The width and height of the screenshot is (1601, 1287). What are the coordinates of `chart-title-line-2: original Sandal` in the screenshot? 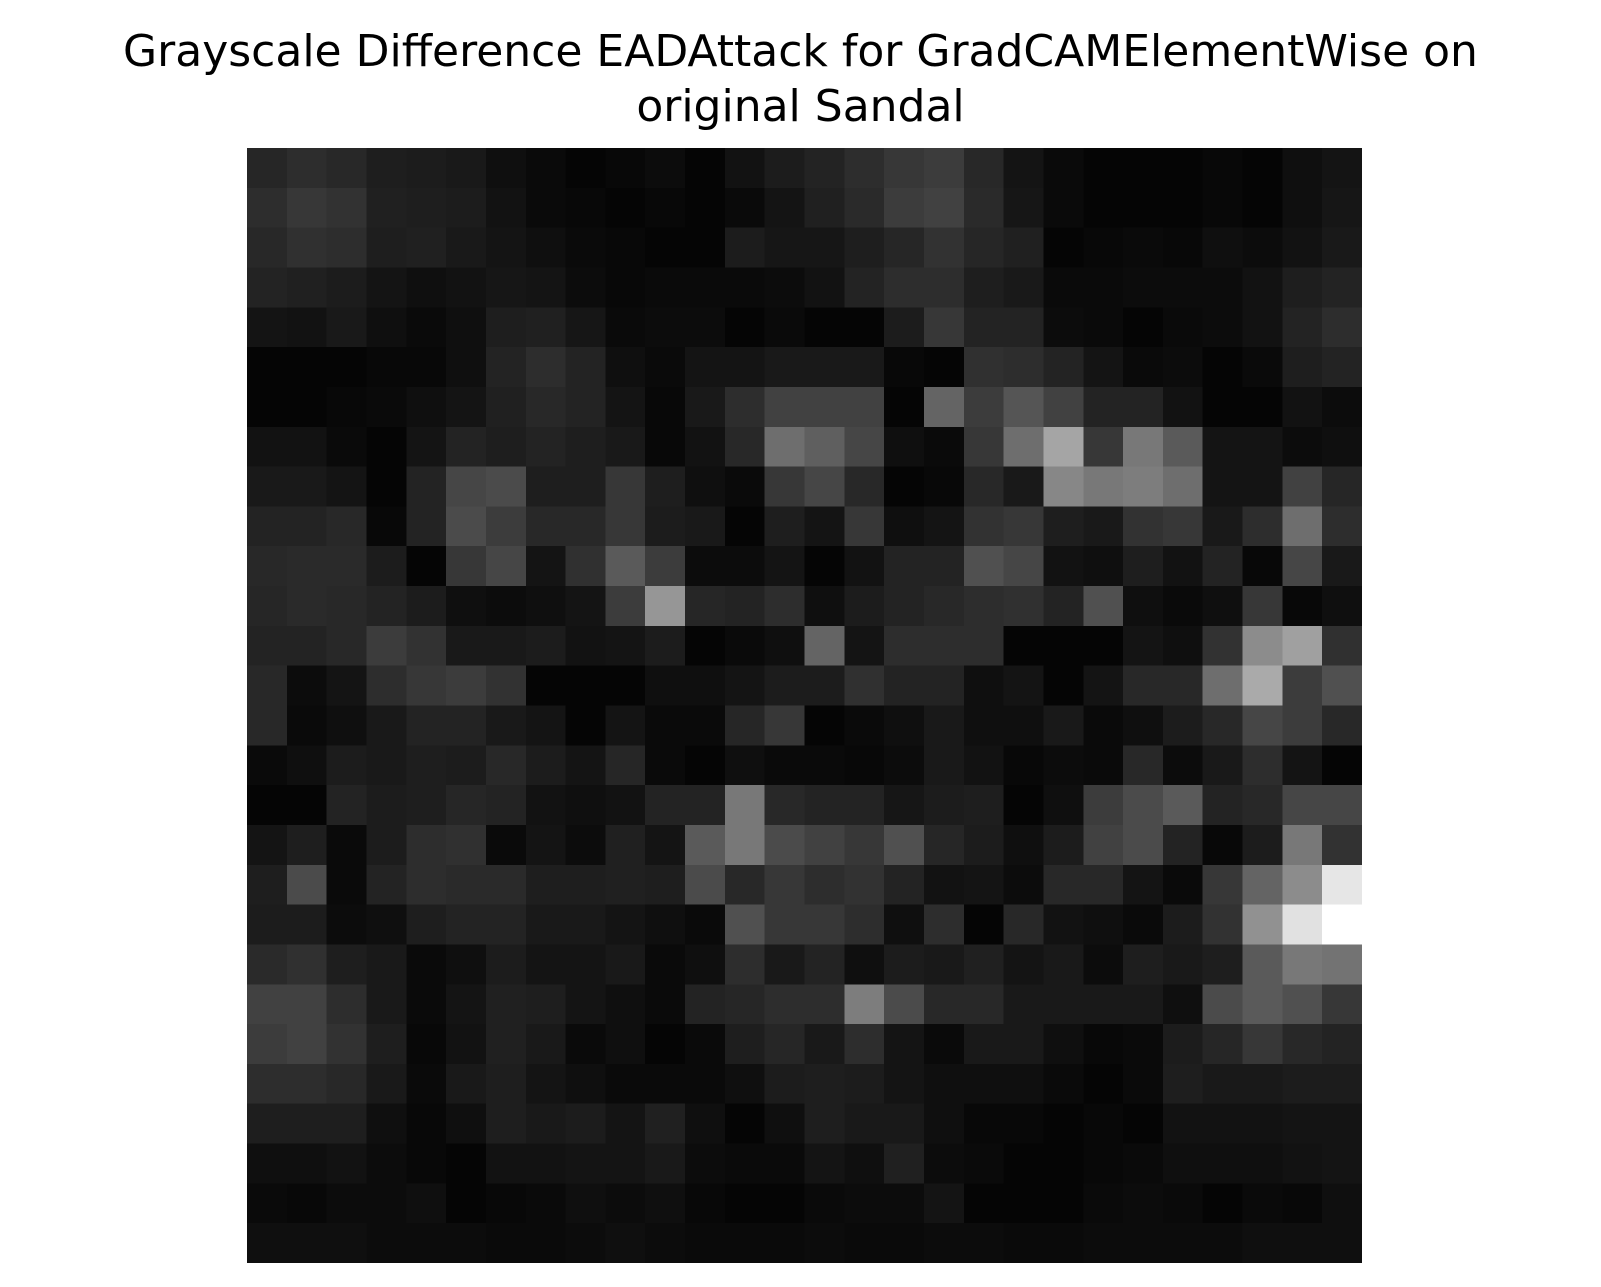 It's located at (800, 106).